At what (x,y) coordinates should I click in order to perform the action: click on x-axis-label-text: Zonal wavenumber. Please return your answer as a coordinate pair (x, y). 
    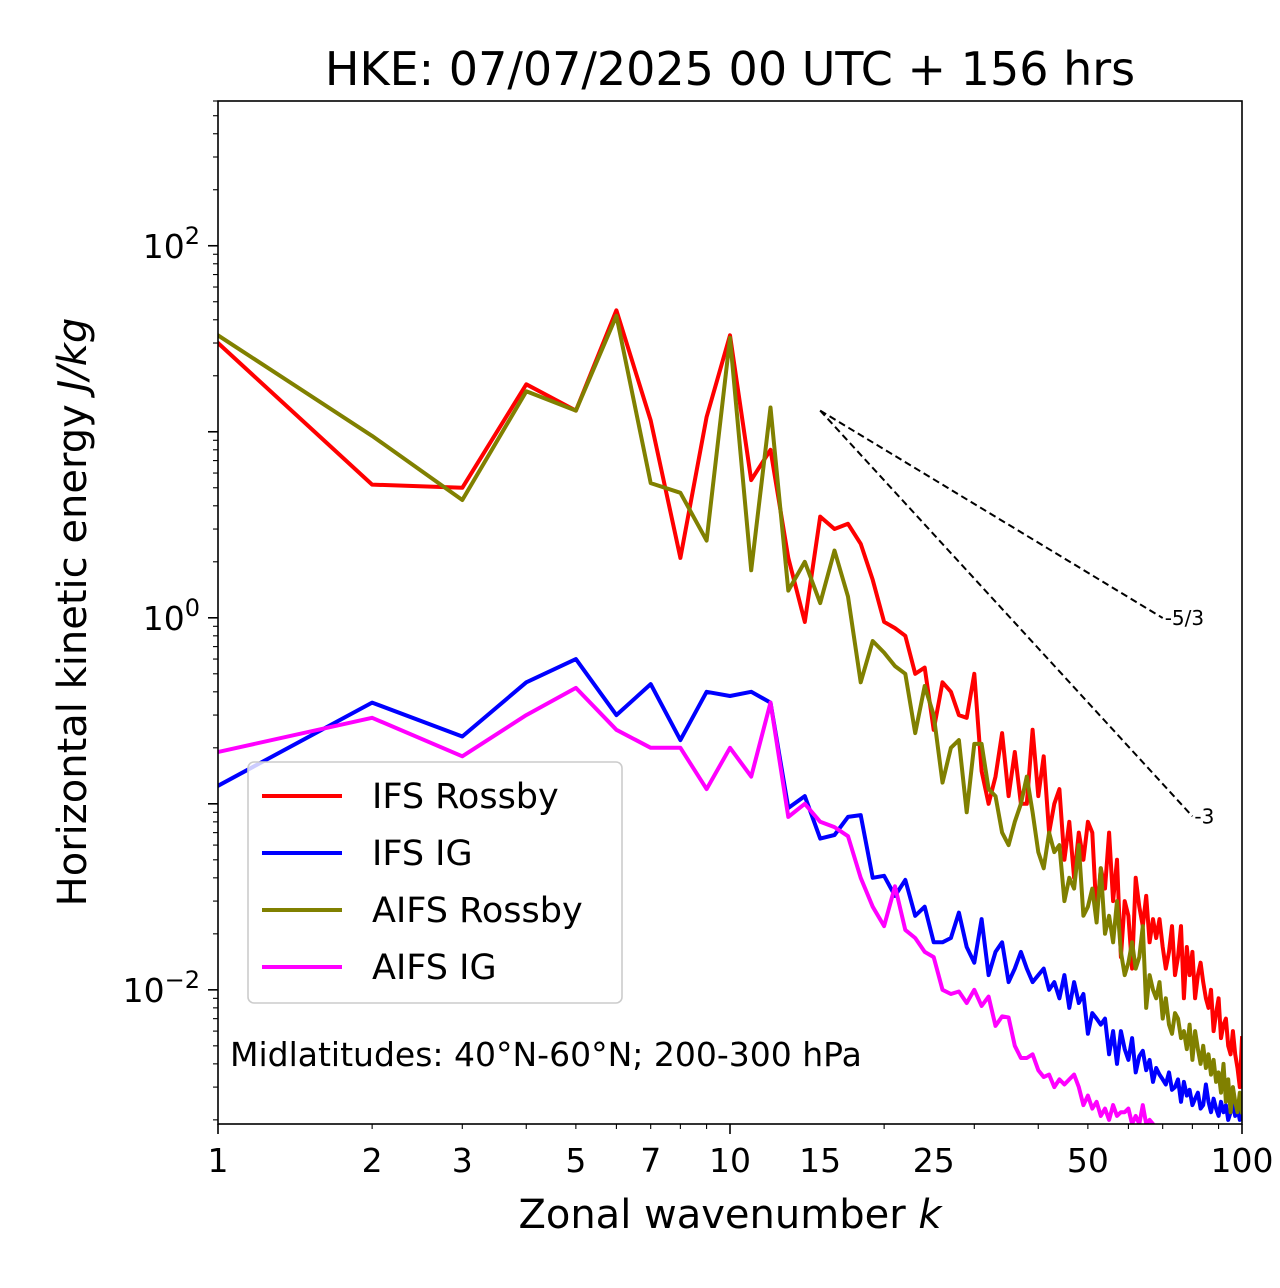
    Looking at the image, I should click on (712, 1215).